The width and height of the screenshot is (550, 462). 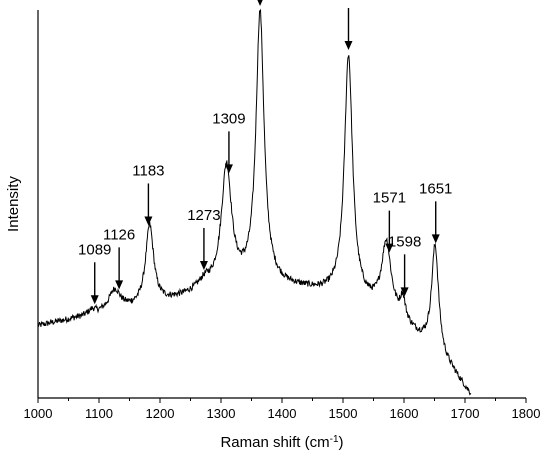 I want to click on peak-label: 1651, so click(x=435, y=188).